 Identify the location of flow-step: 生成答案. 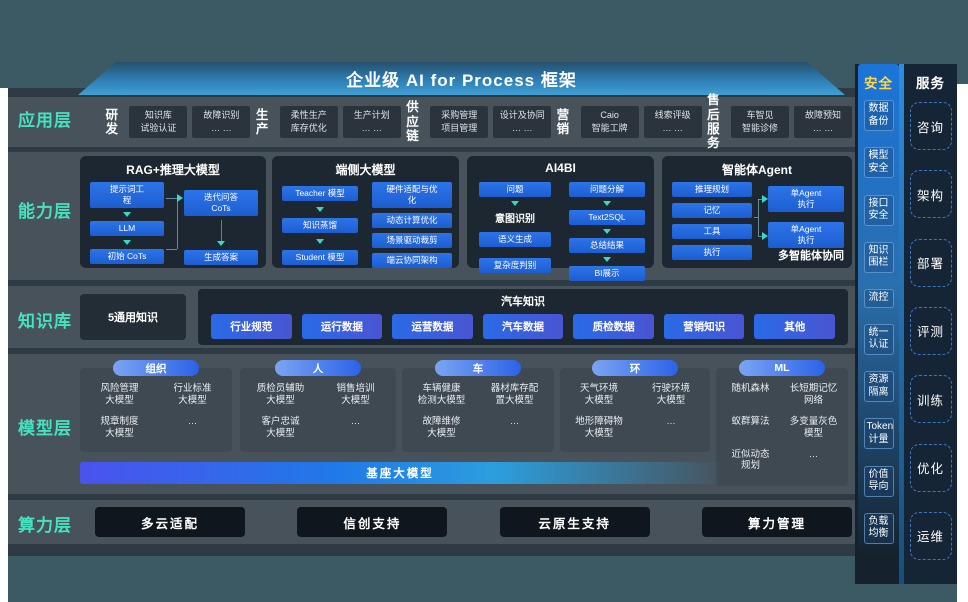
(221, 258).